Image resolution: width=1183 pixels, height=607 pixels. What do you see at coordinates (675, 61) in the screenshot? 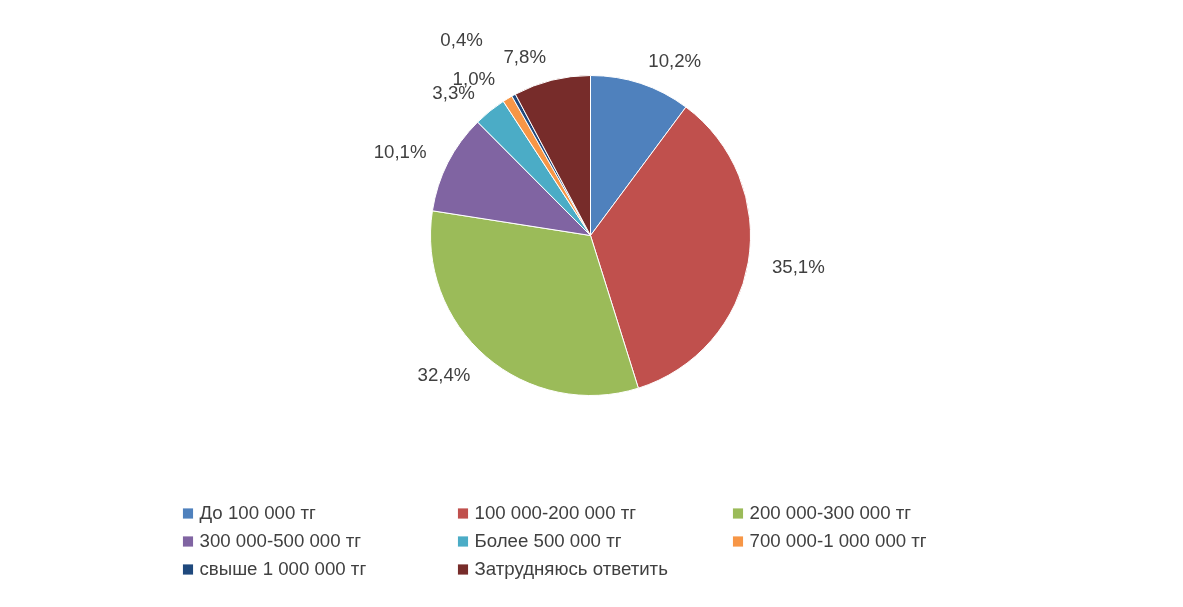
I see `data-label: 10,2%` at bounding box center [675, 61].